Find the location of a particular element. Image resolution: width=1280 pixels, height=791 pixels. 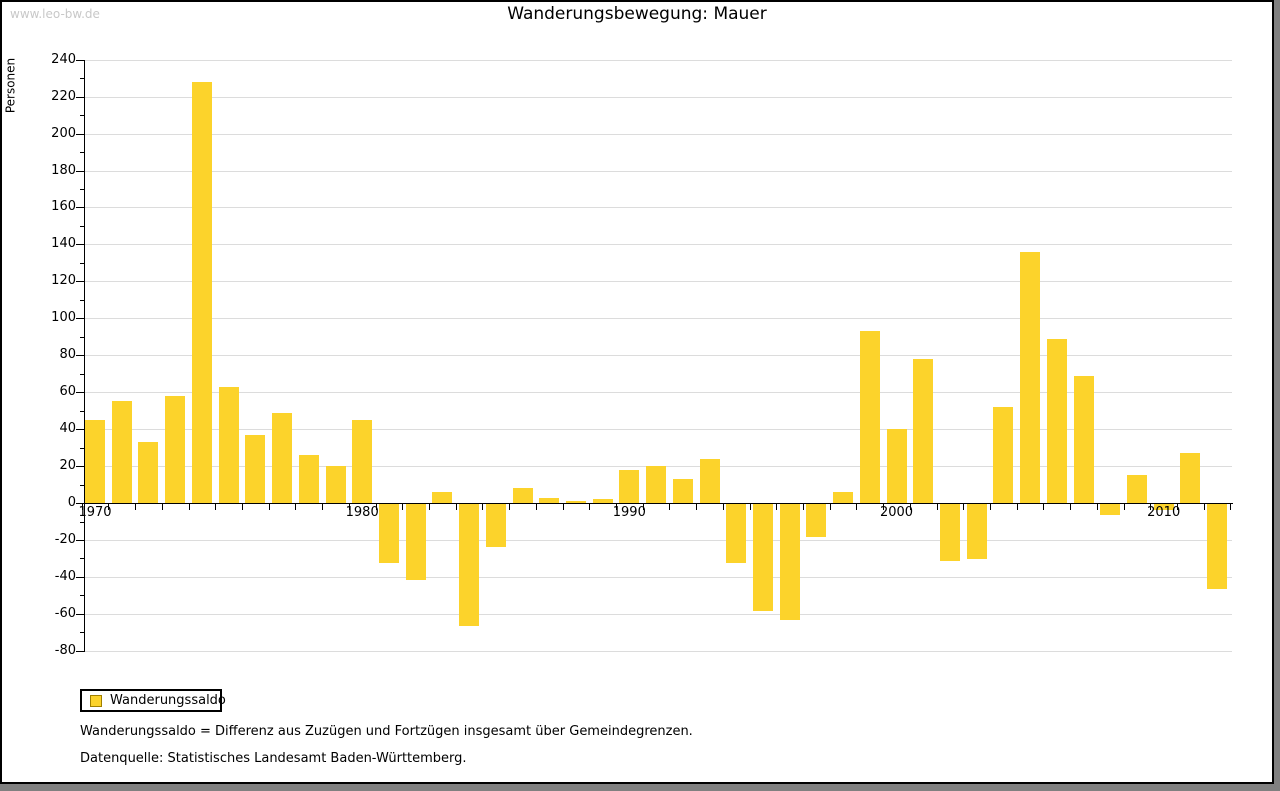

x-tick-label: 1990 is located at coordinates (629, 512).